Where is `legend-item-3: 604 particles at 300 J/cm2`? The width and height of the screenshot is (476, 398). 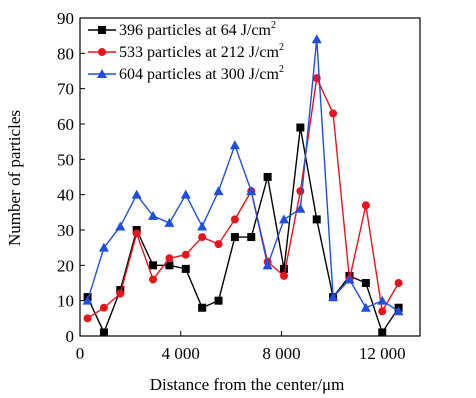
legend-item-3: 604 particles at 300 J/cm2 is located at coordinates (186, 73).